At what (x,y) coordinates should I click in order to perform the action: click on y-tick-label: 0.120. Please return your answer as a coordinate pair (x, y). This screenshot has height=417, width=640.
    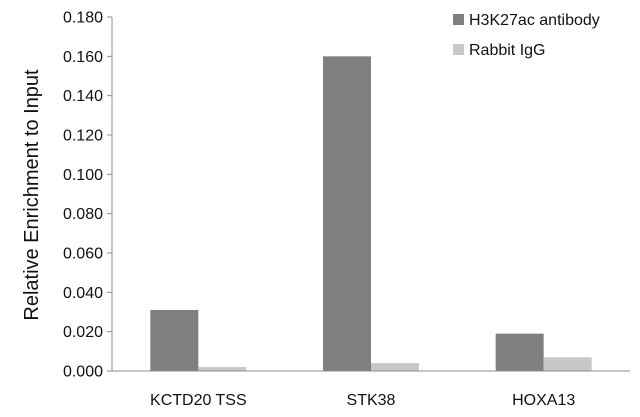
    Looking at the image, I should click on (83, 136).